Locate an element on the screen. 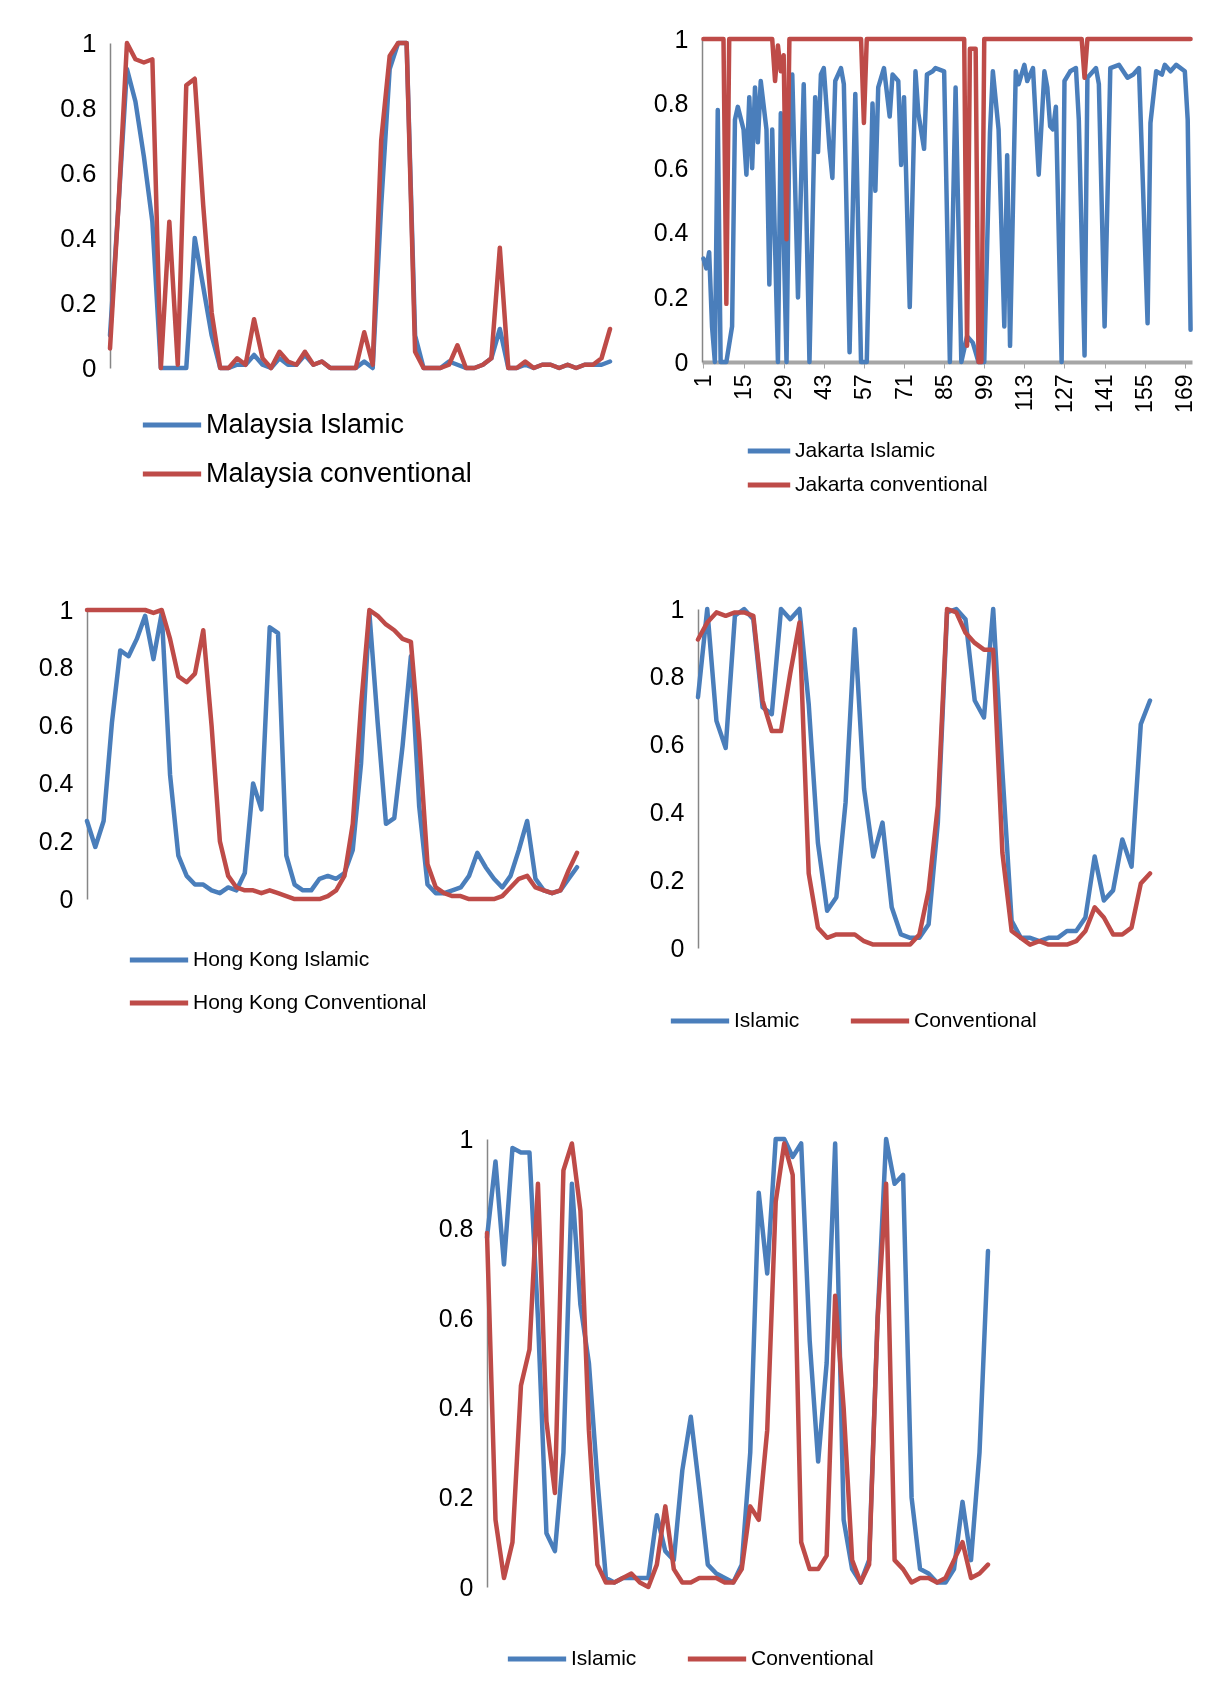  legend-label: Hong Kong Islamic is located at coordinates (281, 958).